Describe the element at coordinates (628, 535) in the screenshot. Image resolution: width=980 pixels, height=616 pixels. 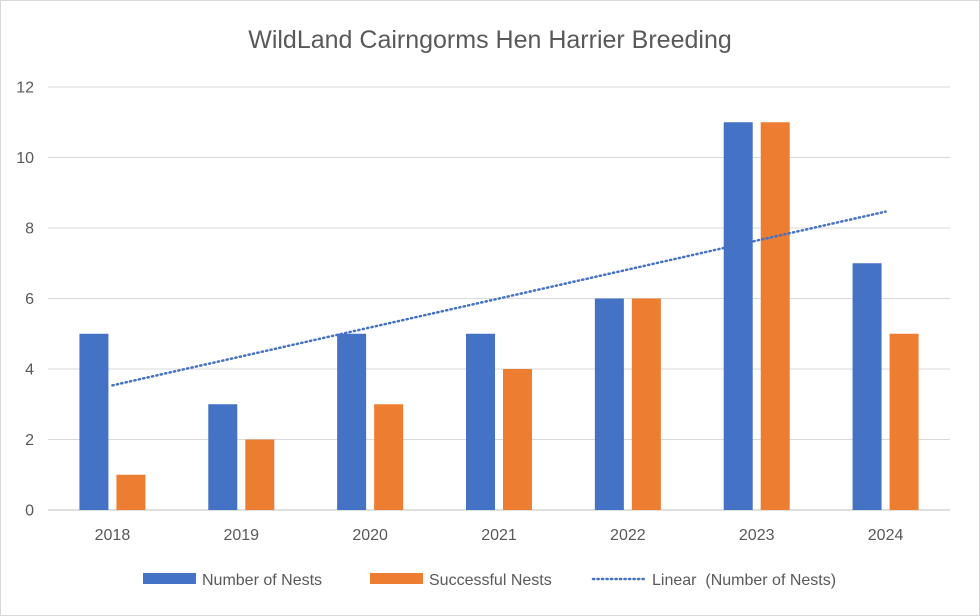
I see `x-tick-label: 2022` at that location.